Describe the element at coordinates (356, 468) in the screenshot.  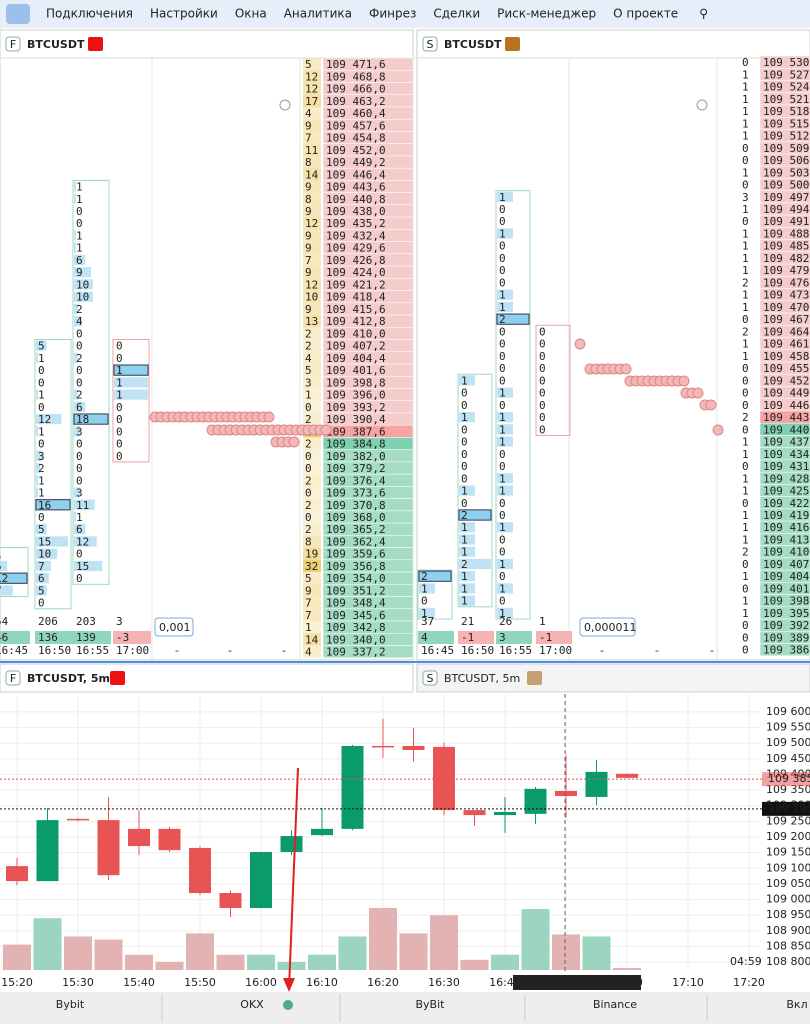
I see `ladder-price: 109 379,2` at that location.